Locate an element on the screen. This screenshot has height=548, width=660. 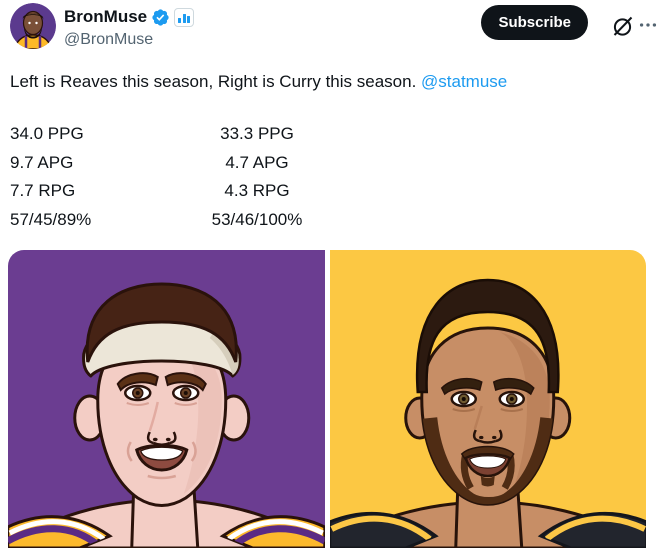
stat-row-apg: 9.7 APG 4.7 APG is located at coordinates (210, 163).